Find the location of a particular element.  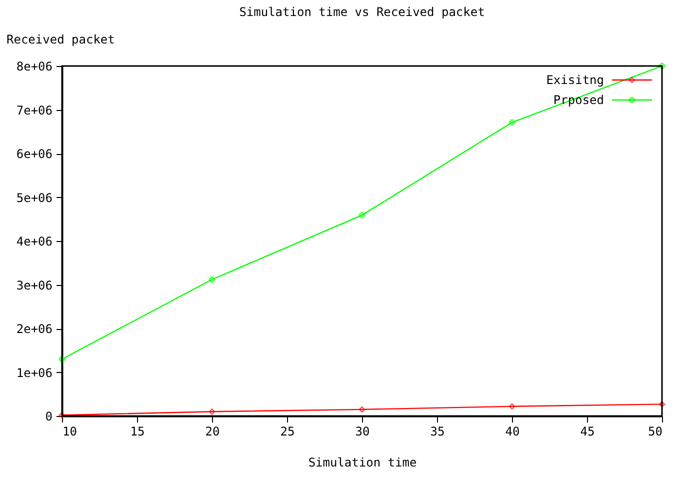

y-tick-label: 3e+06 is located at coordinates (34, 285).